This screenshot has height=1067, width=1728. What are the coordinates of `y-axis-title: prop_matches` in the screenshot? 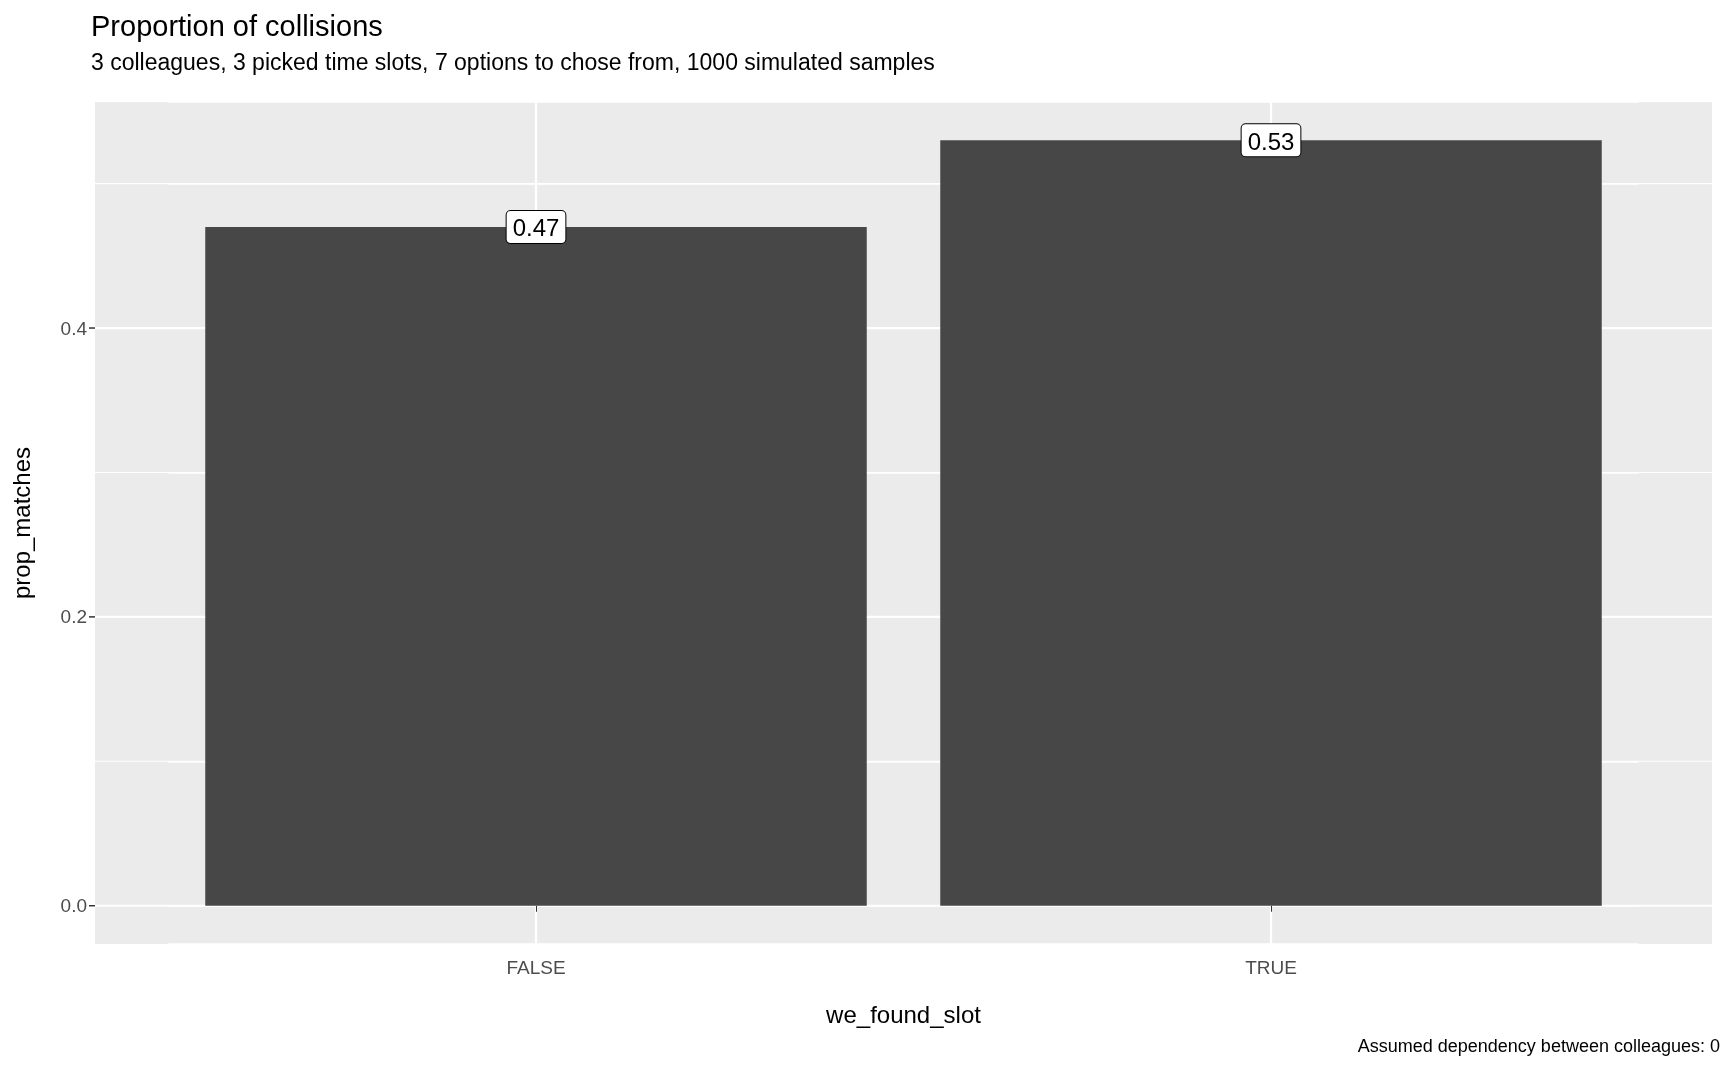 It's located at (21, 523).